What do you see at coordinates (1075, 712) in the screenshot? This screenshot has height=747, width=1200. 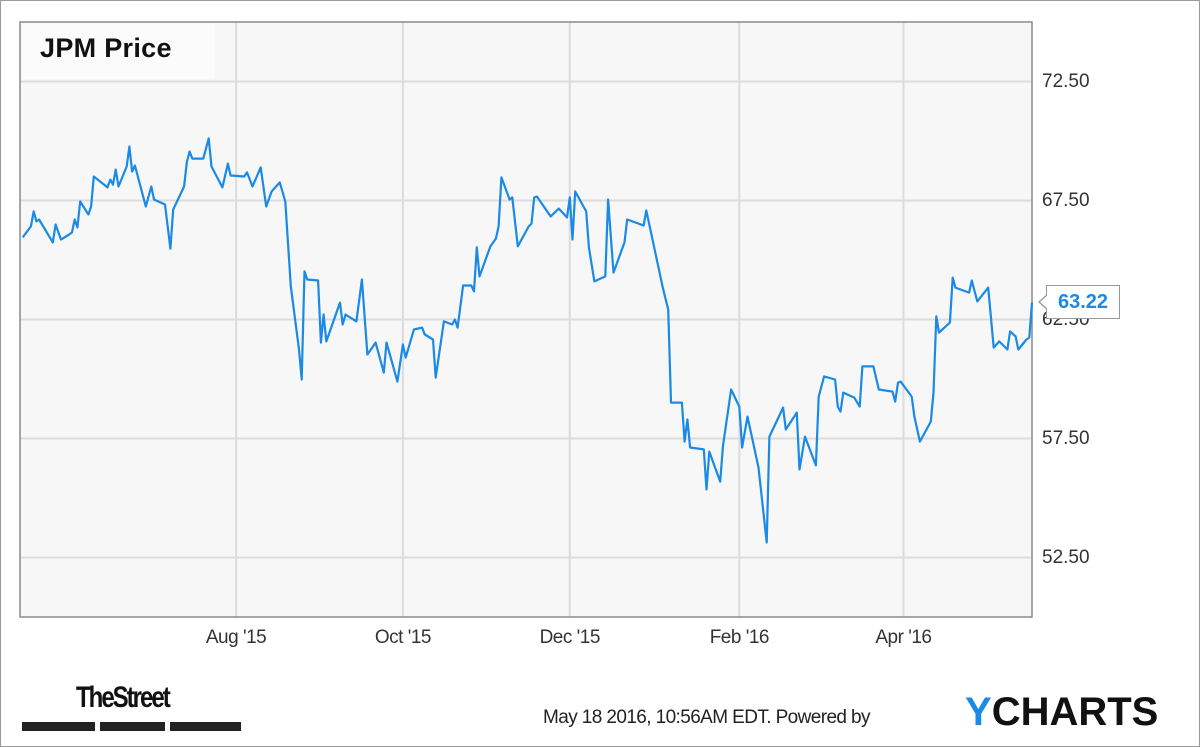 I see `ycharts-logo-rest: CHARTS` at bounding box center [1075, 712].